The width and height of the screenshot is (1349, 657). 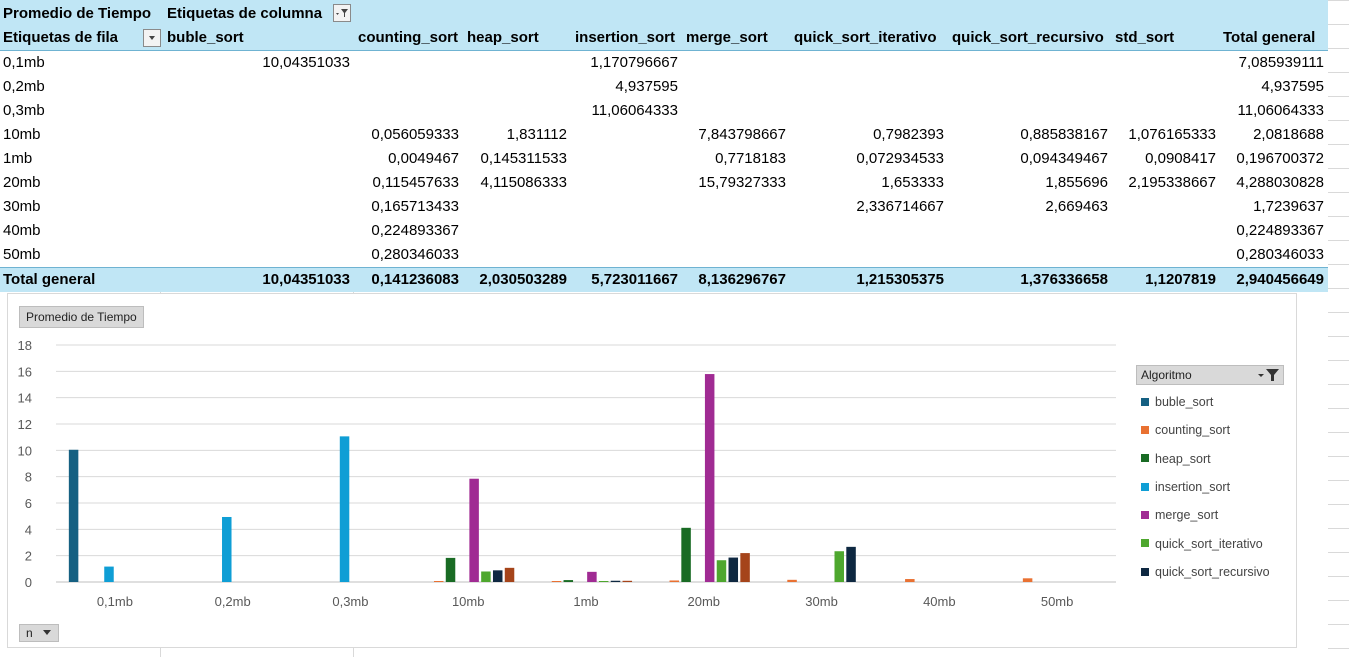 What do you see at coordinates (22, 206) in the screenshot?
I see `row-label: 30mb` at bounding box center [22, 206].